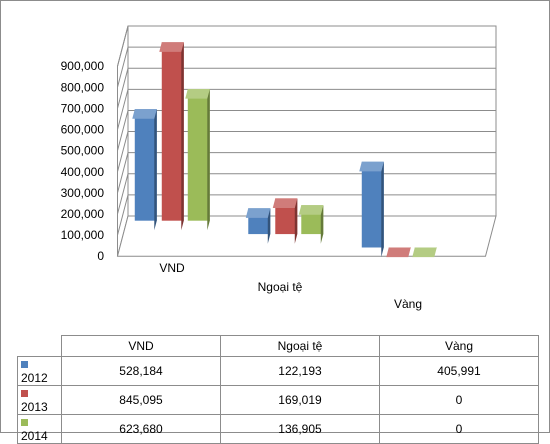 This screenshot has width=550, height=444. What do you see at coordinates (24, 365) in the screenshot?
I see `legend-key-2012` at bounding box center [24, 365].